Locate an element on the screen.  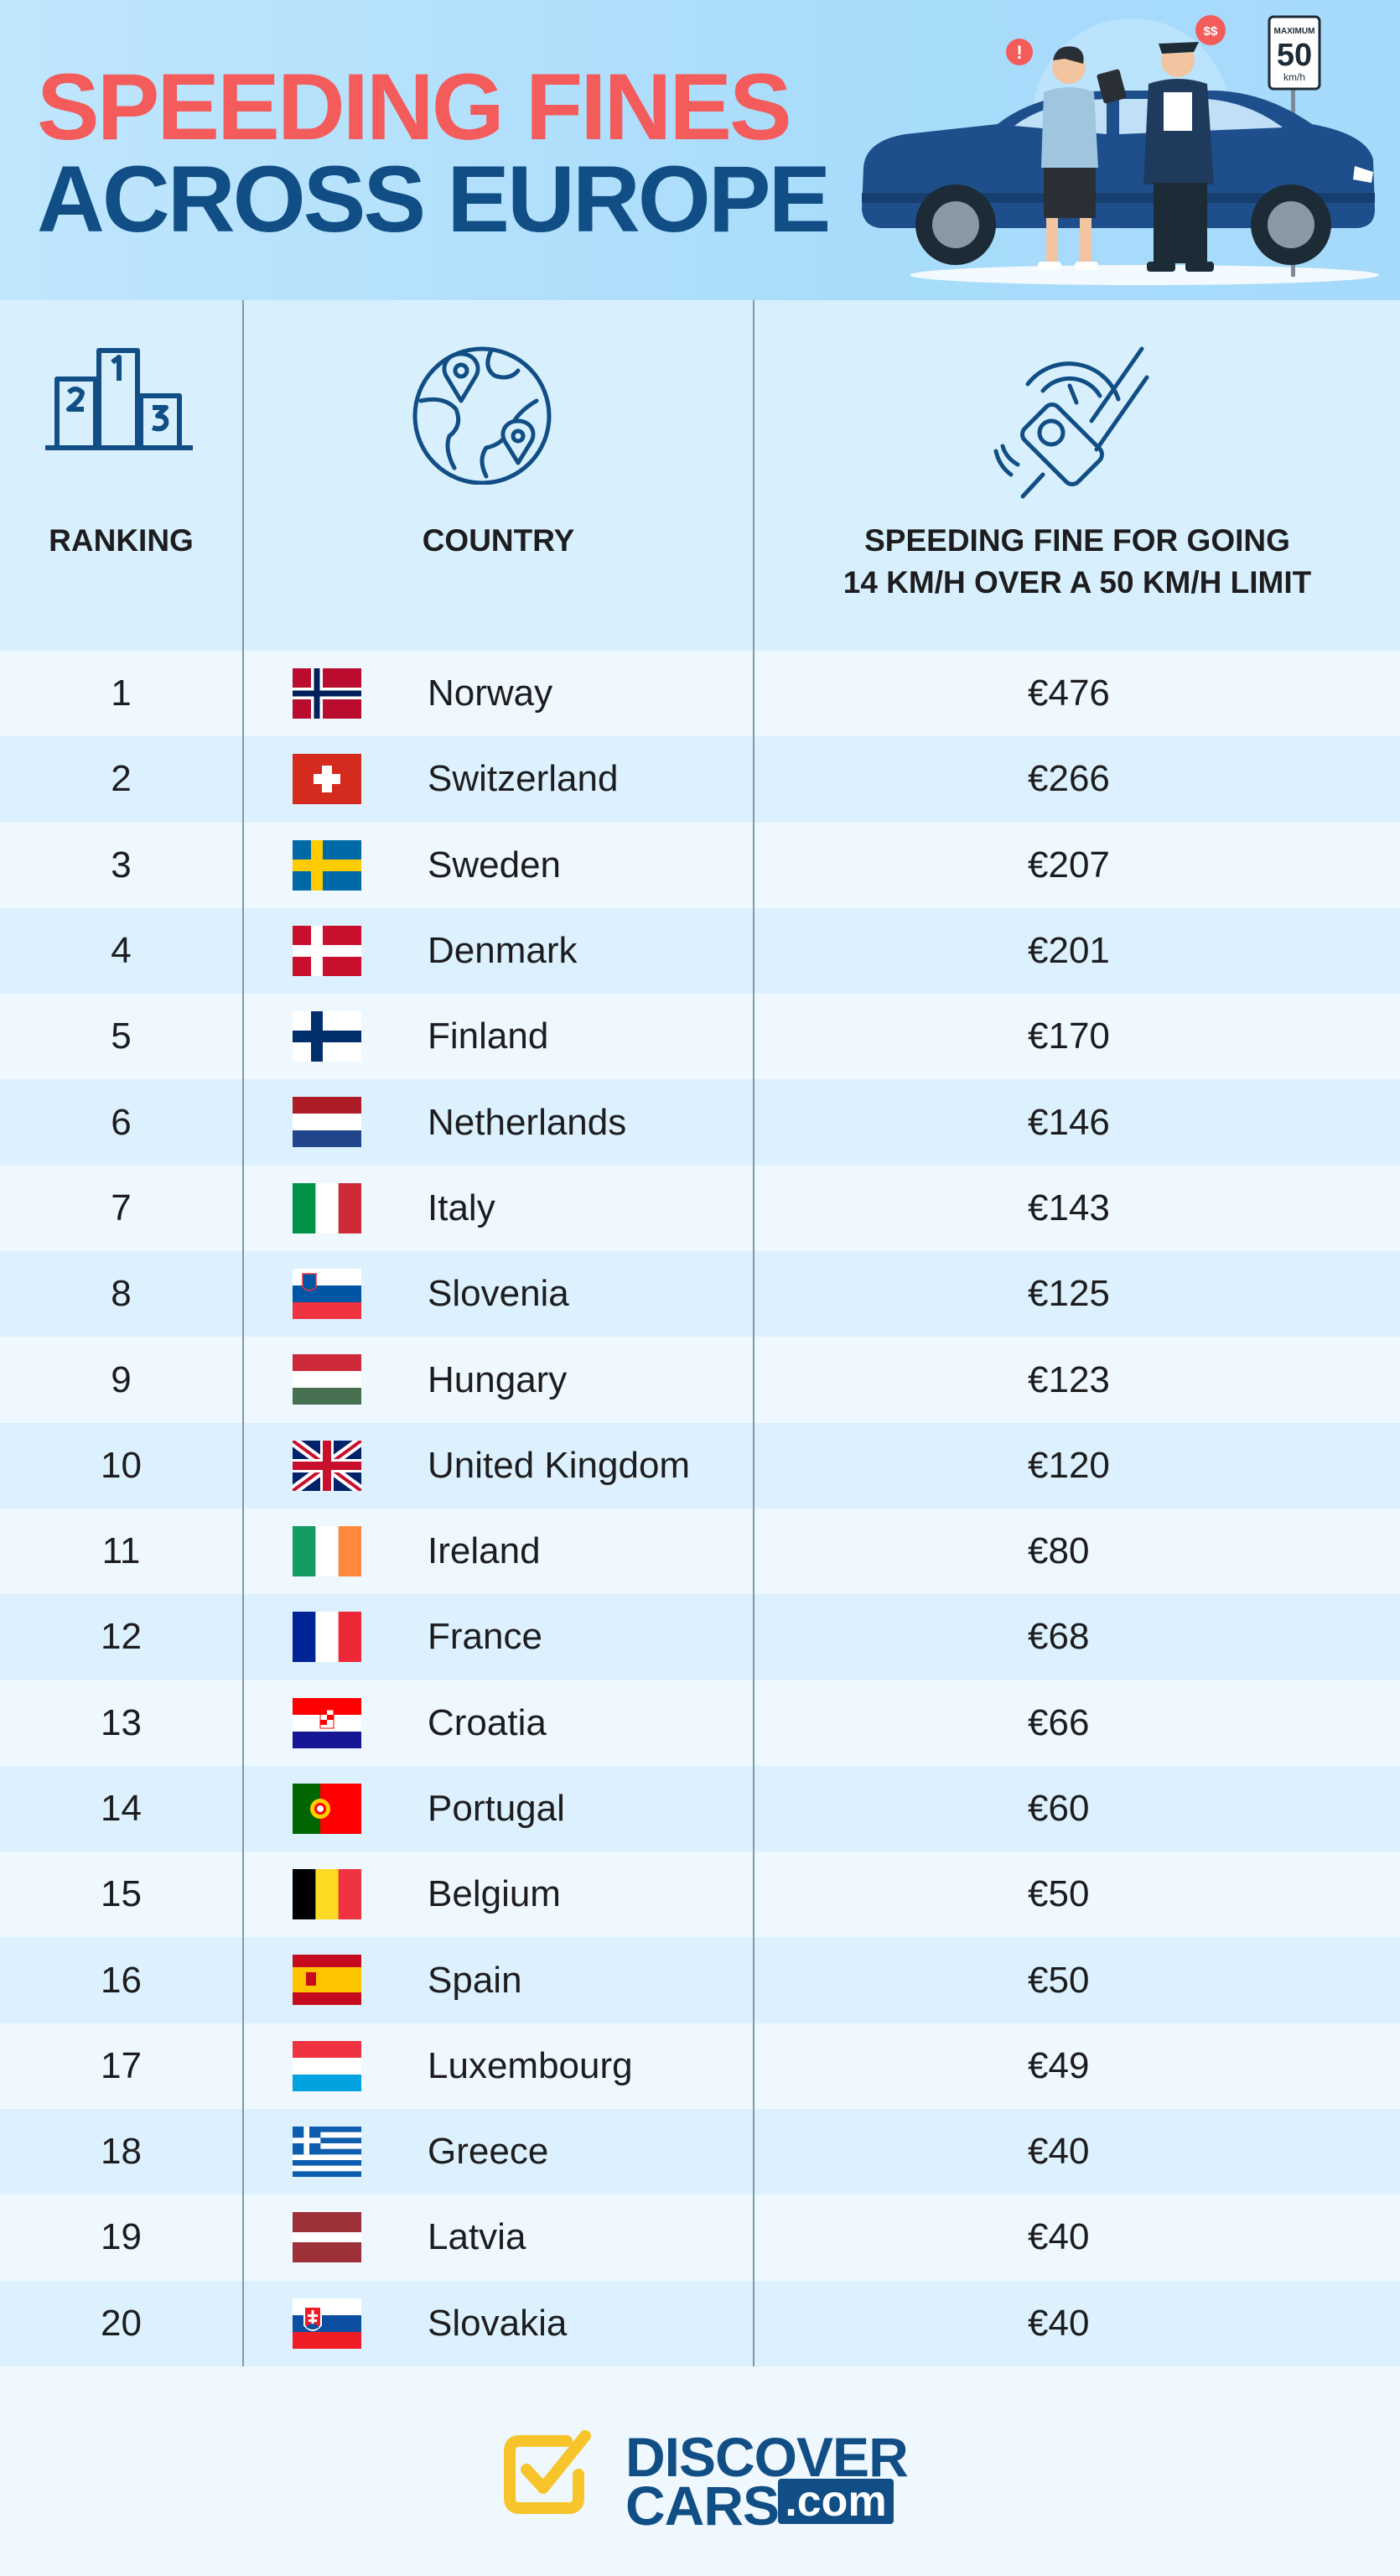
rank-cell: 14 is located at coordinates (121, 1809).